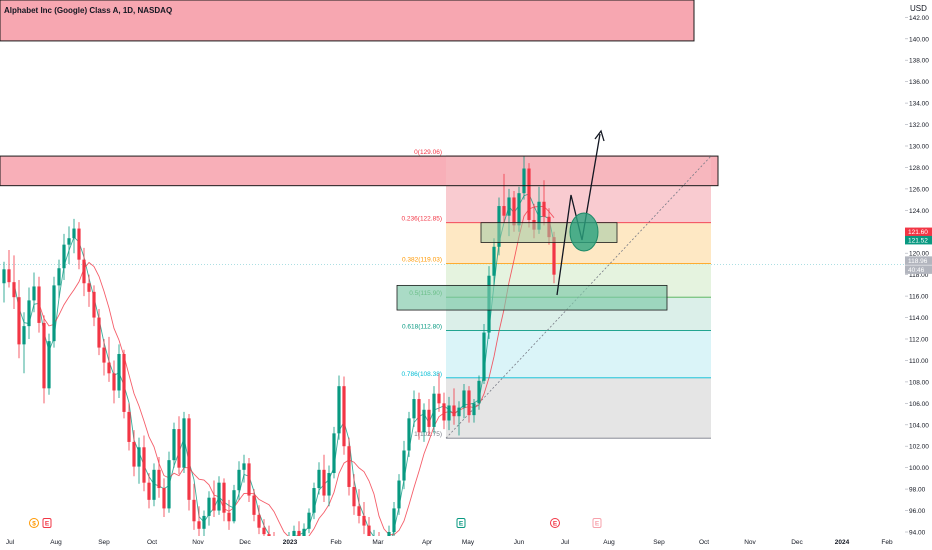 The height and width of the screenshot is (550, 932). I want to click on price-label-badge: 118.96, so click(918, 260).